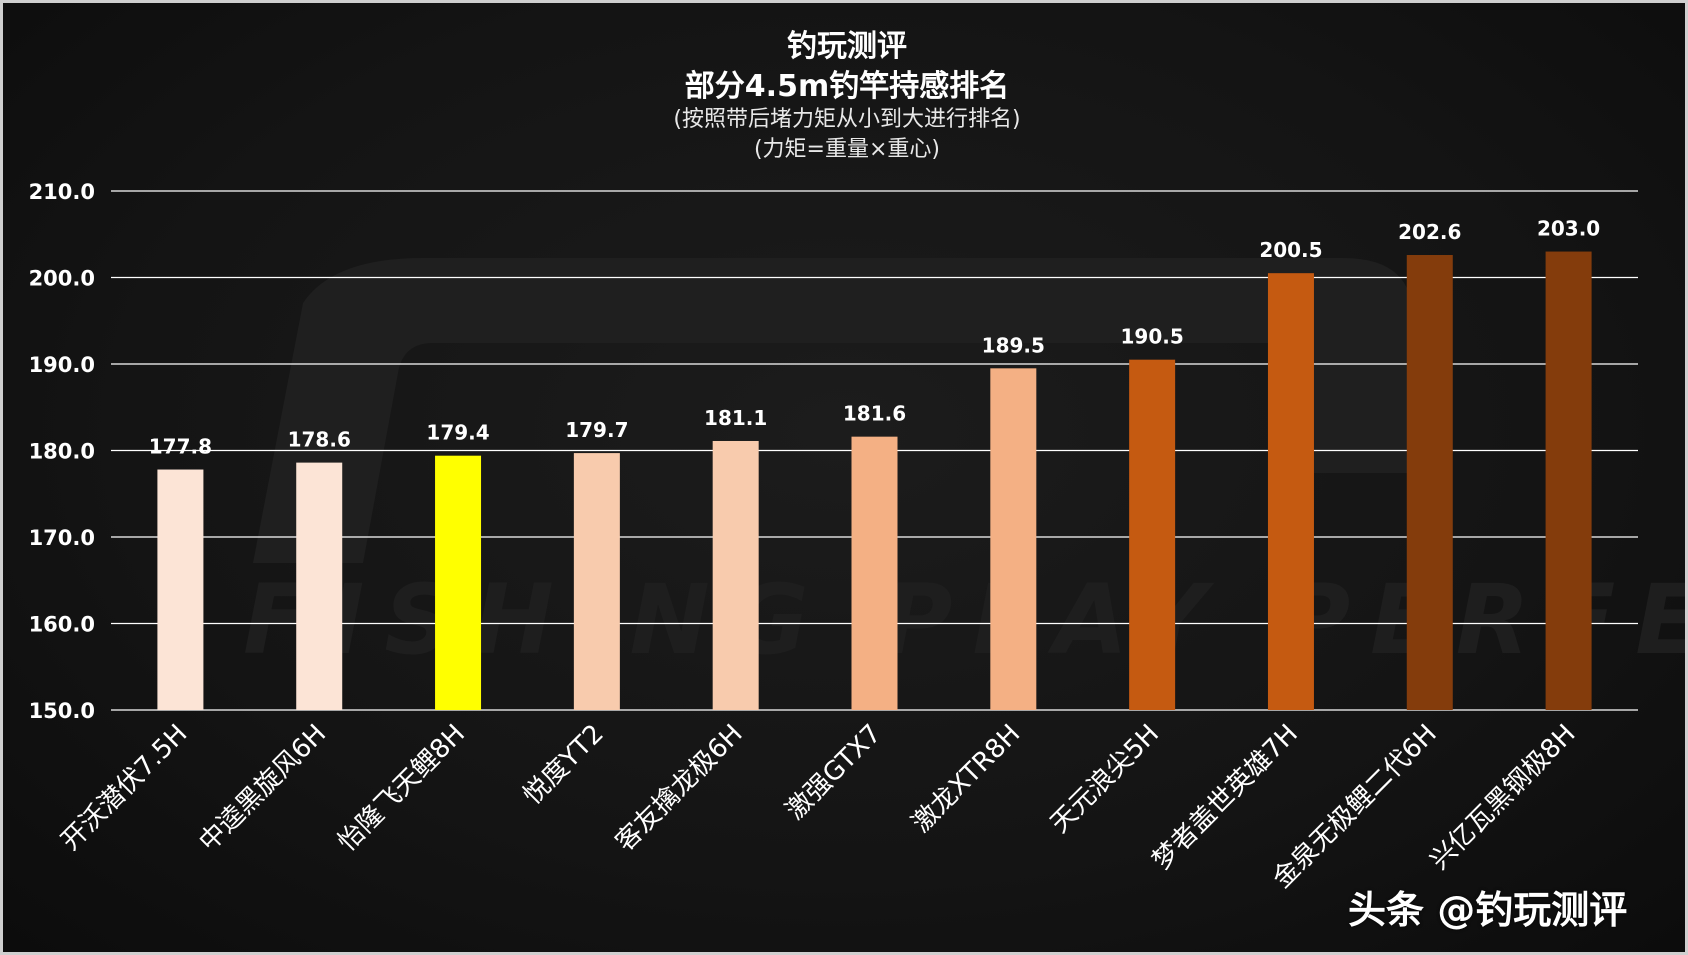  I want to click on value-label: 181.6, so click(874, 414).